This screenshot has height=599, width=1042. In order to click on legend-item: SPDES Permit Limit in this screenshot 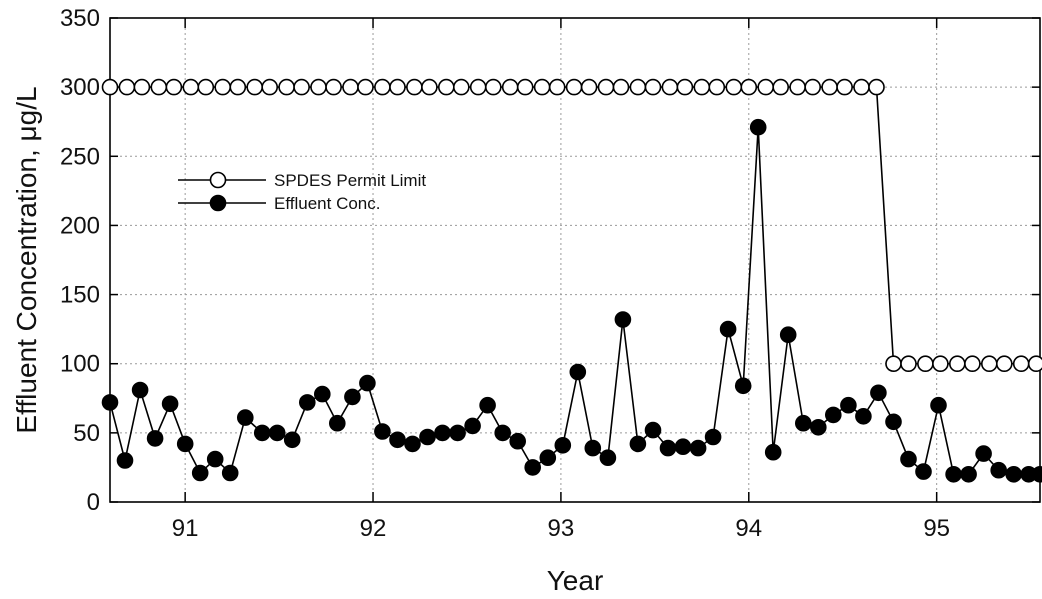, I will do `click(302, 180)`.